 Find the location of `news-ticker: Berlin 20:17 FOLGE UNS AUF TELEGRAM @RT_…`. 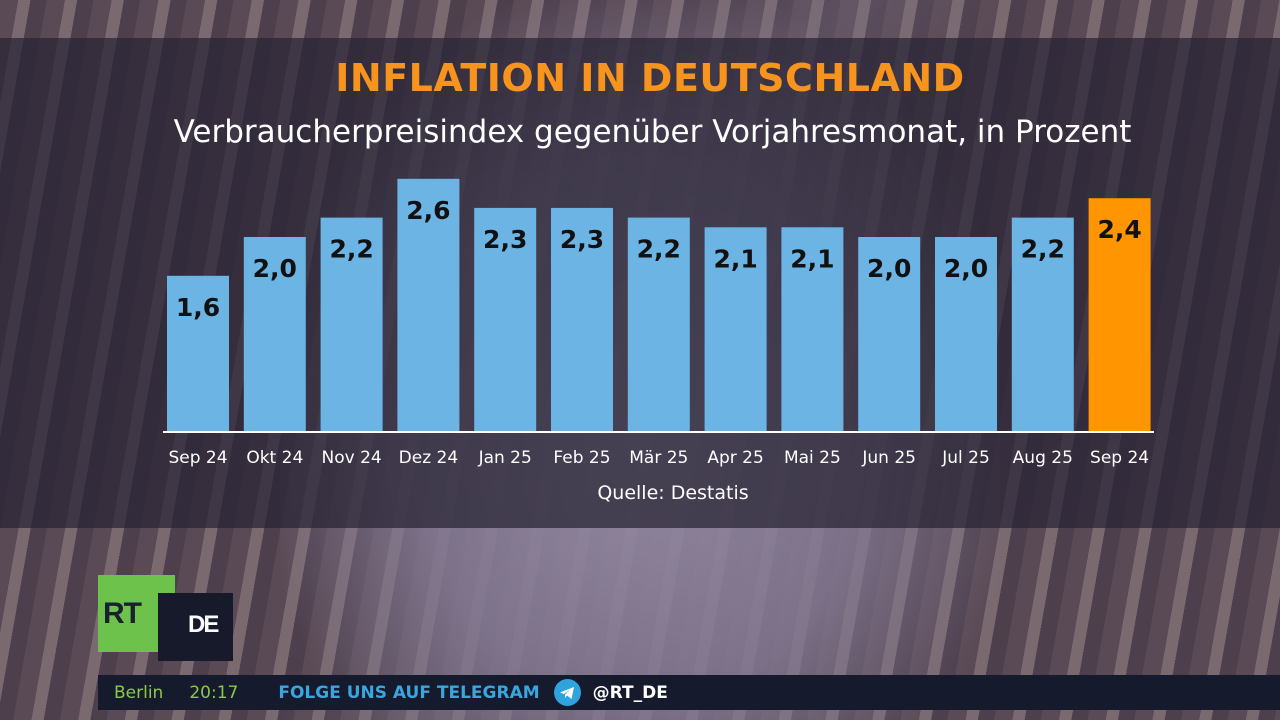

news-ticker: Berlin 20:17 FOLGE UNS AUF TELEGRAM @RT_… is located at coordinates (689, 692).